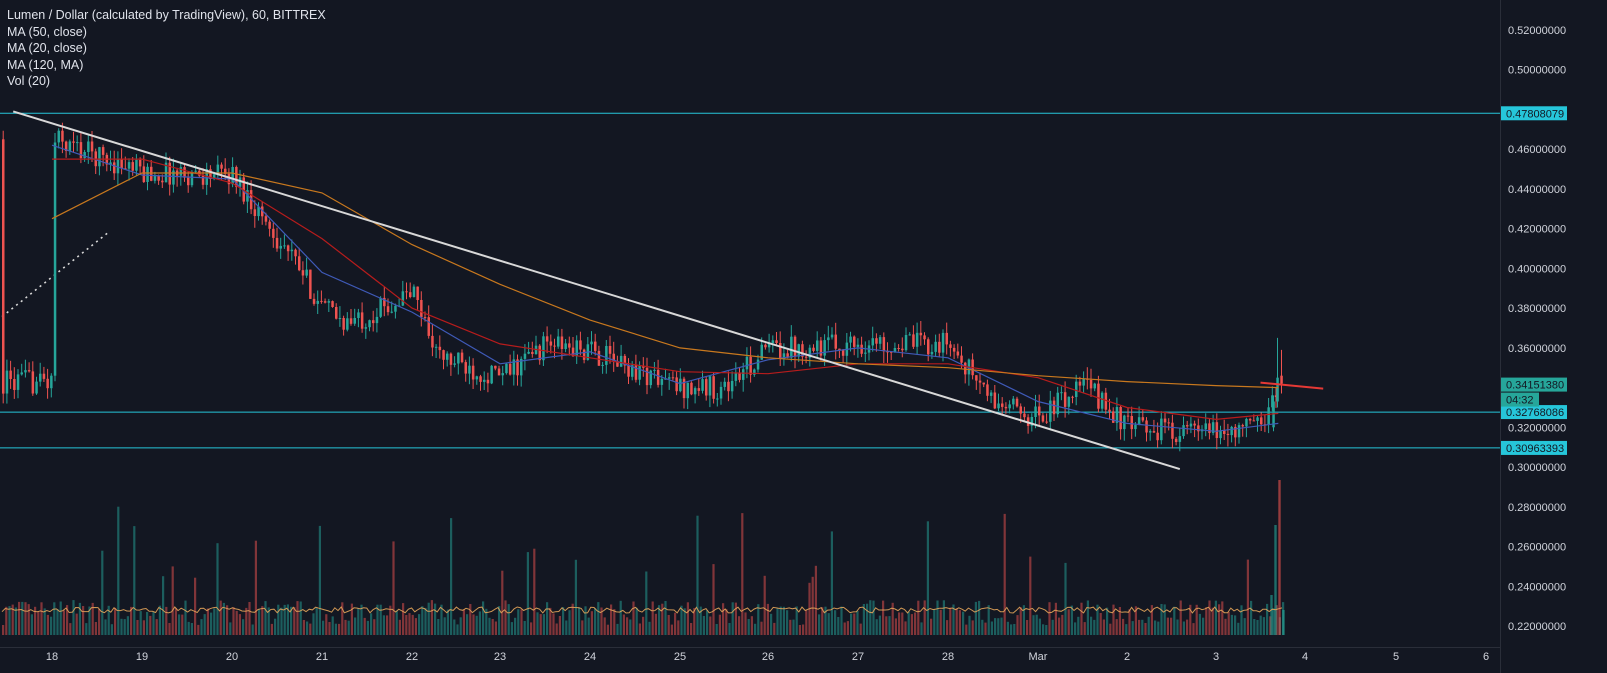  What do you see at coordinates (1537, 548) in the screenshot?
I see `price-tick-label: 0.26000000` at bounding box center [1537, 548].